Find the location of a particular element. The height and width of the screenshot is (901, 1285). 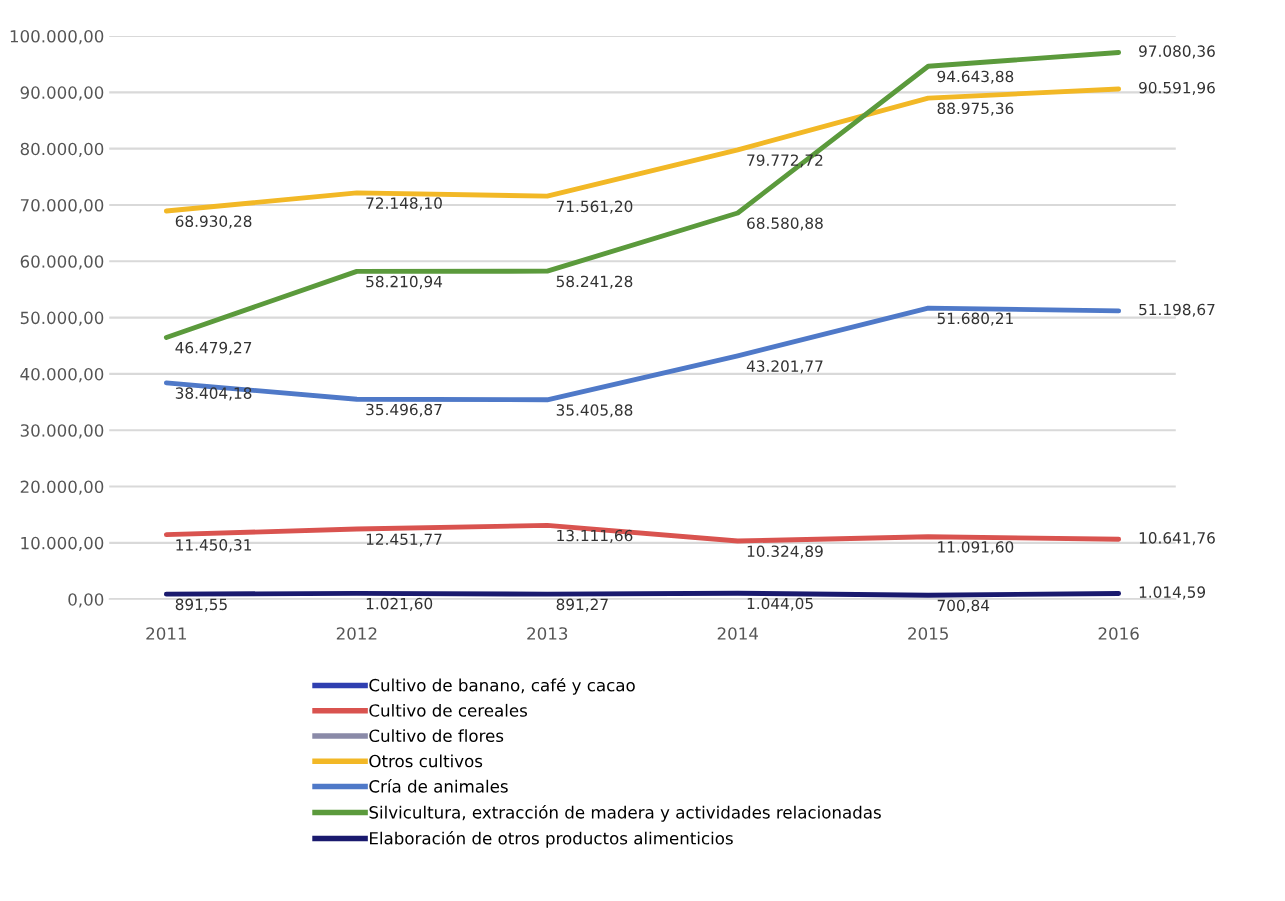

data-label: 58.241,28 is located at coordinates (594, 282).